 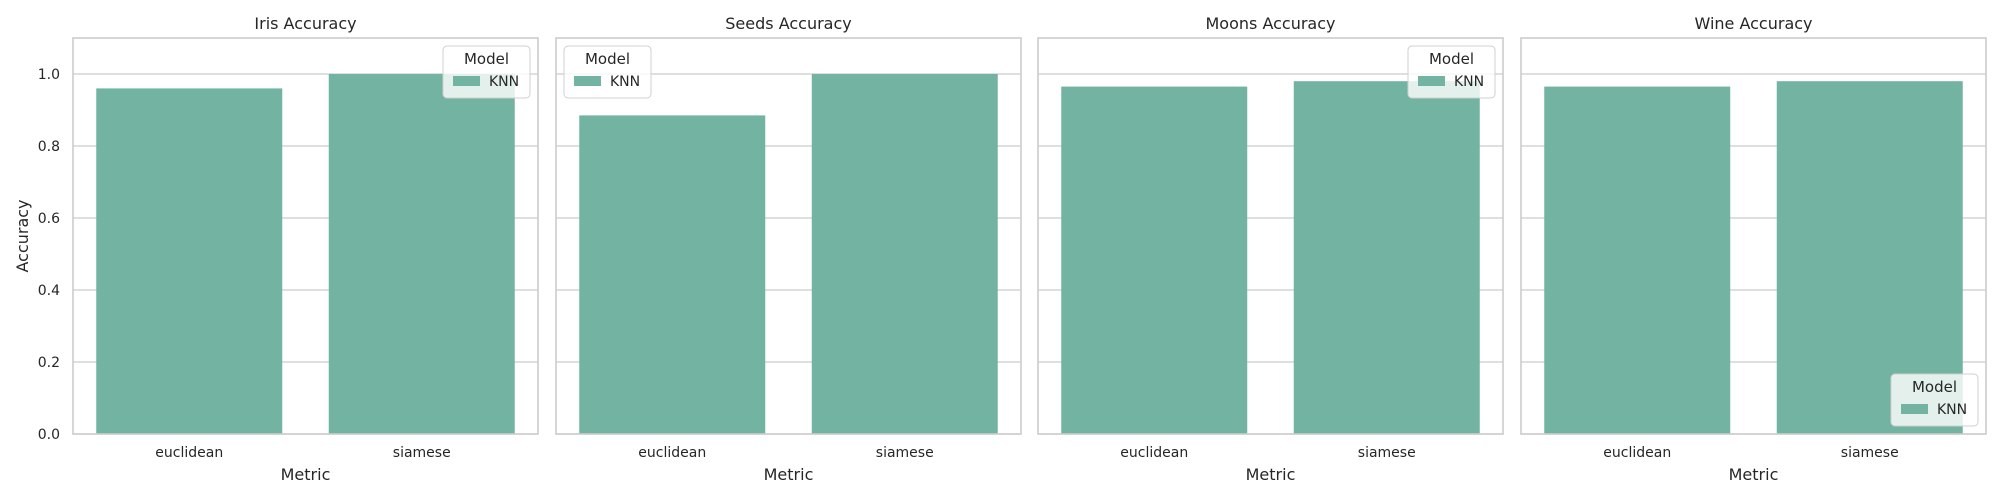 What do you see at coordinates (1271, 23) in the screenshot?
I see `subplot-title: Moons Accuracy` at bounding box center [1271, 23].